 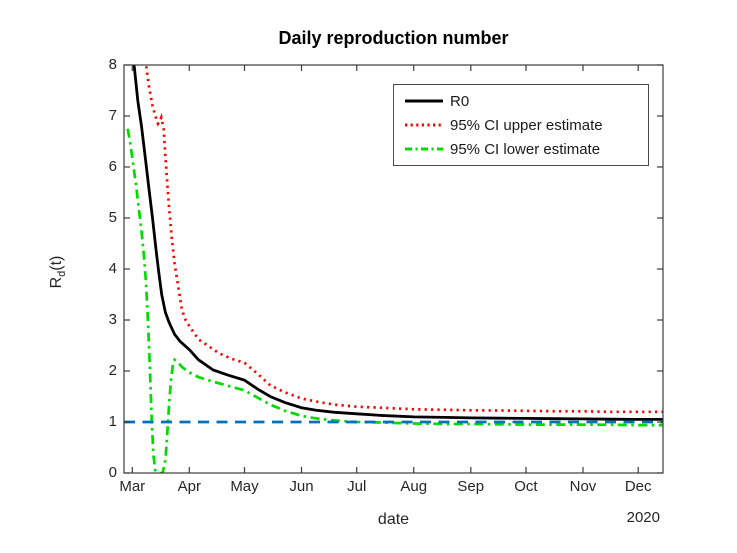 I want to click on y-tick-label: 0, so click(x=112, y=472).